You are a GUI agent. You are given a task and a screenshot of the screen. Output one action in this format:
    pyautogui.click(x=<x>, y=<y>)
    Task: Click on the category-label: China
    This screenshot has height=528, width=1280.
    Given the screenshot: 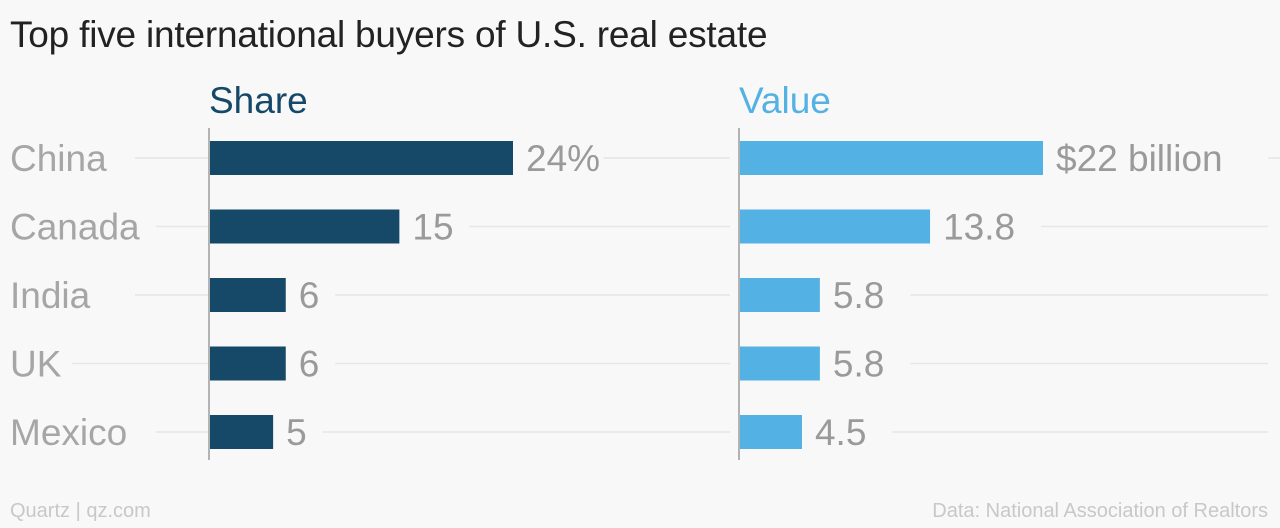 What is the action you would take?
    pyautogui.click(x=58, y=158)
    